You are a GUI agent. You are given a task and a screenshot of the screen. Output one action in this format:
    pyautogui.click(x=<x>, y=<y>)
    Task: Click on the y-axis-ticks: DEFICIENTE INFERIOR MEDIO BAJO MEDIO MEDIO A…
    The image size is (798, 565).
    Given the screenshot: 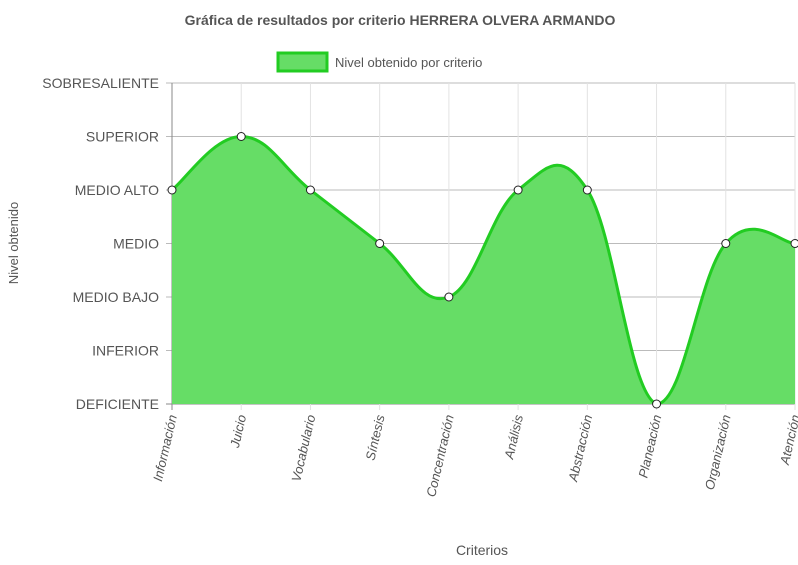 What is the action you would take?
    pyautogui.click(x=100, y=243)
    